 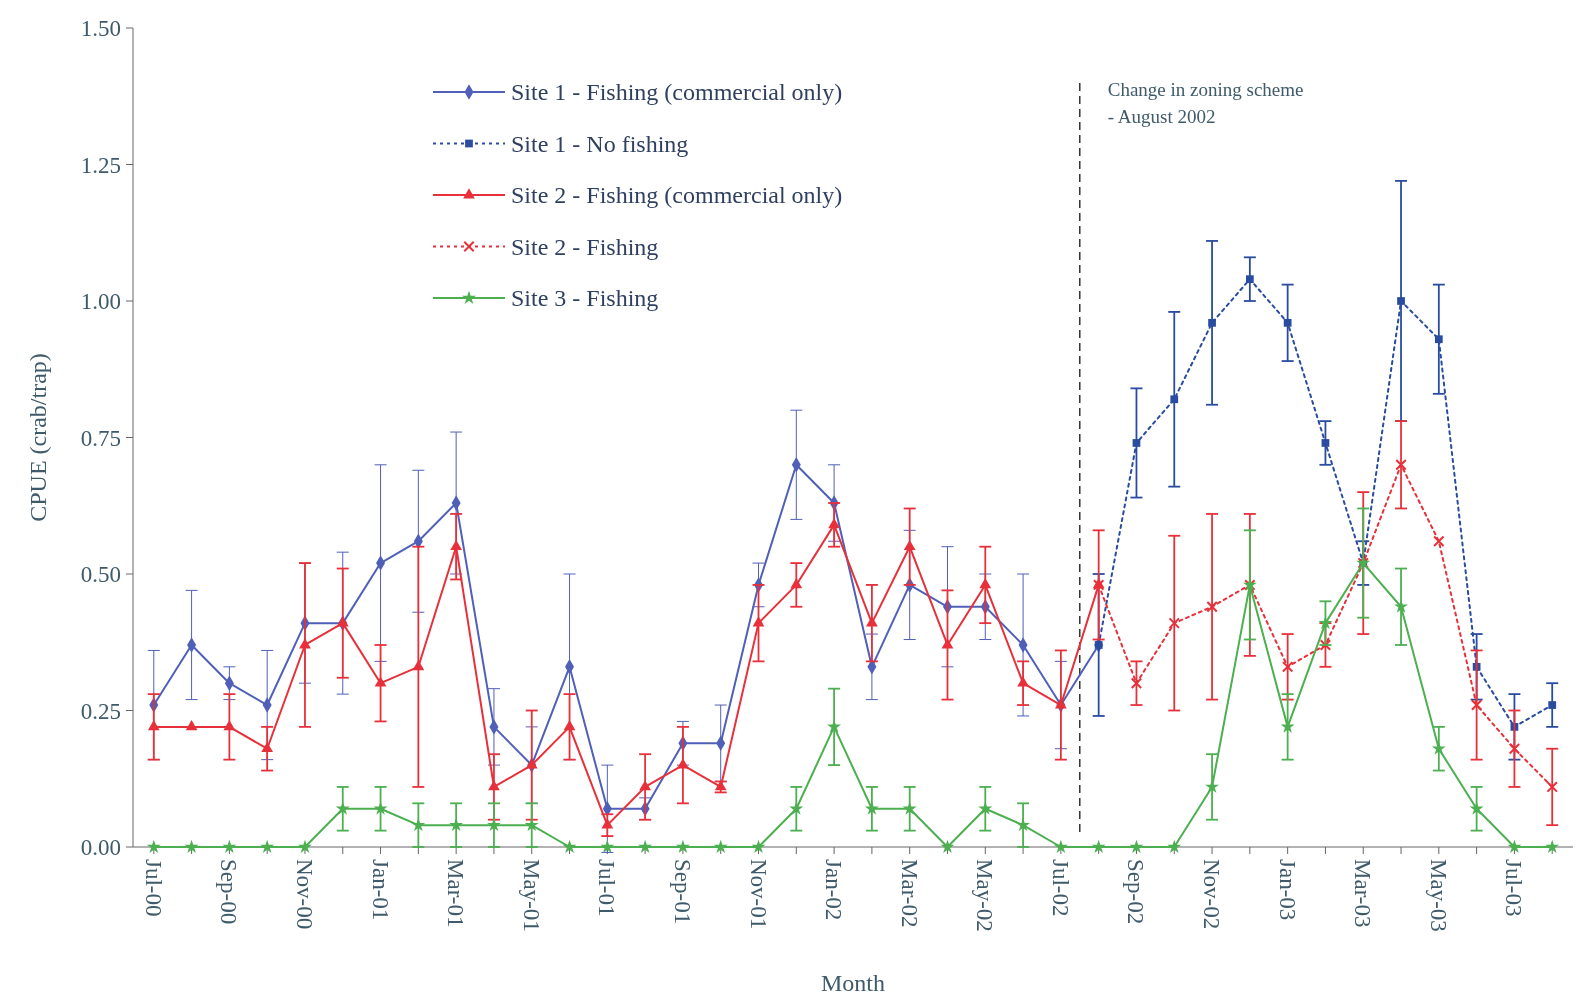 What do you see at coordinates (677, 92) in the screenshot?
I see `legend-label: Site 1 - Fishing (commercial only)` at bounding box center [677, 92].